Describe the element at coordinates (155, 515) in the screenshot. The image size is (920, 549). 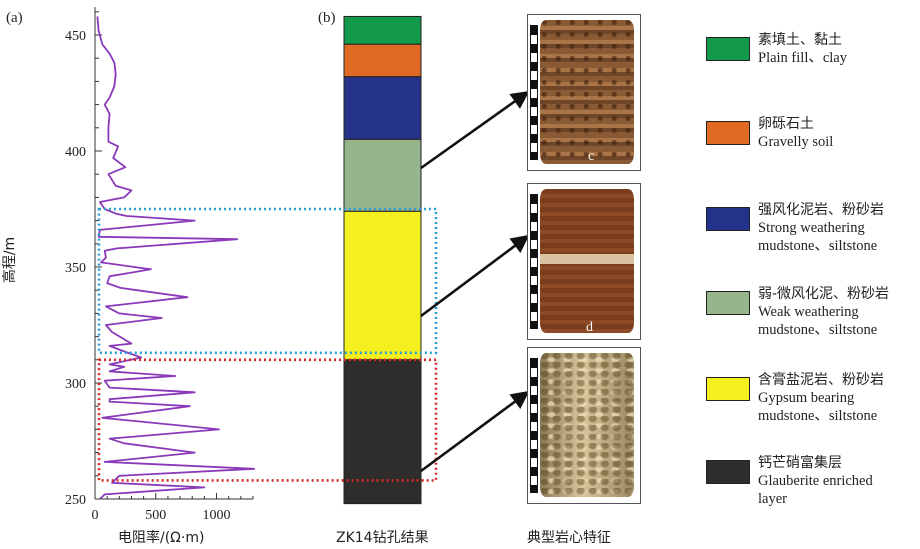
I see `x-tick-label: 500` at that location.